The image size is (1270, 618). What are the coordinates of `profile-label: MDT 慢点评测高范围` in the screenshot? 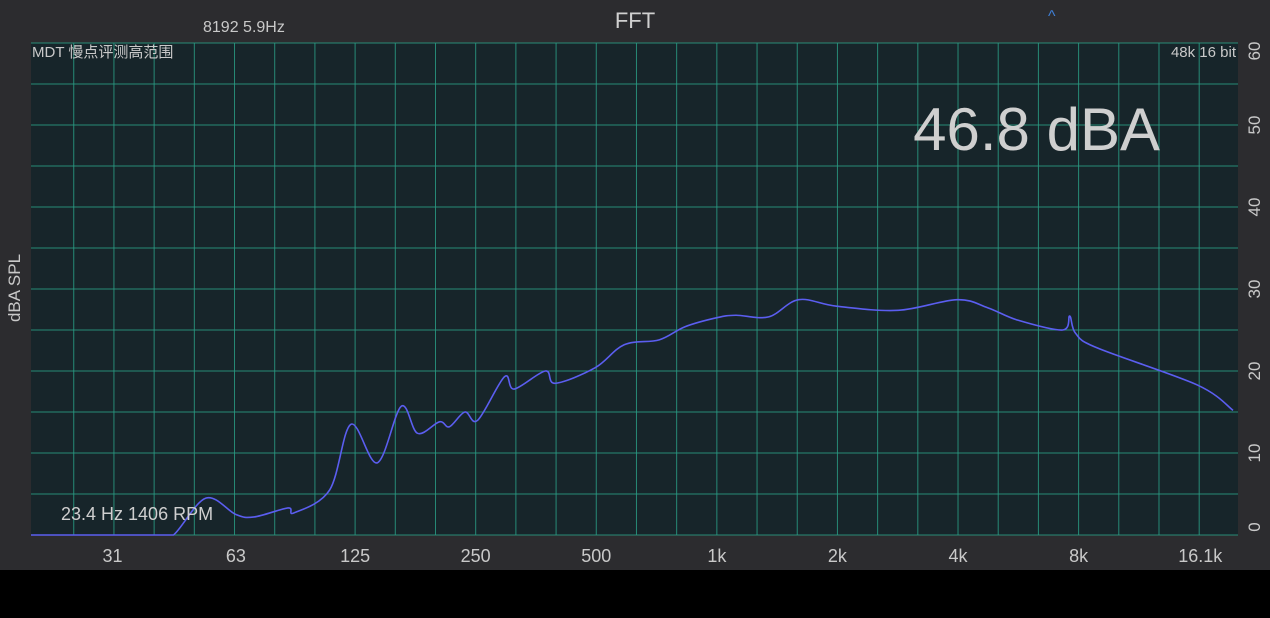 It's located at (102, 52).